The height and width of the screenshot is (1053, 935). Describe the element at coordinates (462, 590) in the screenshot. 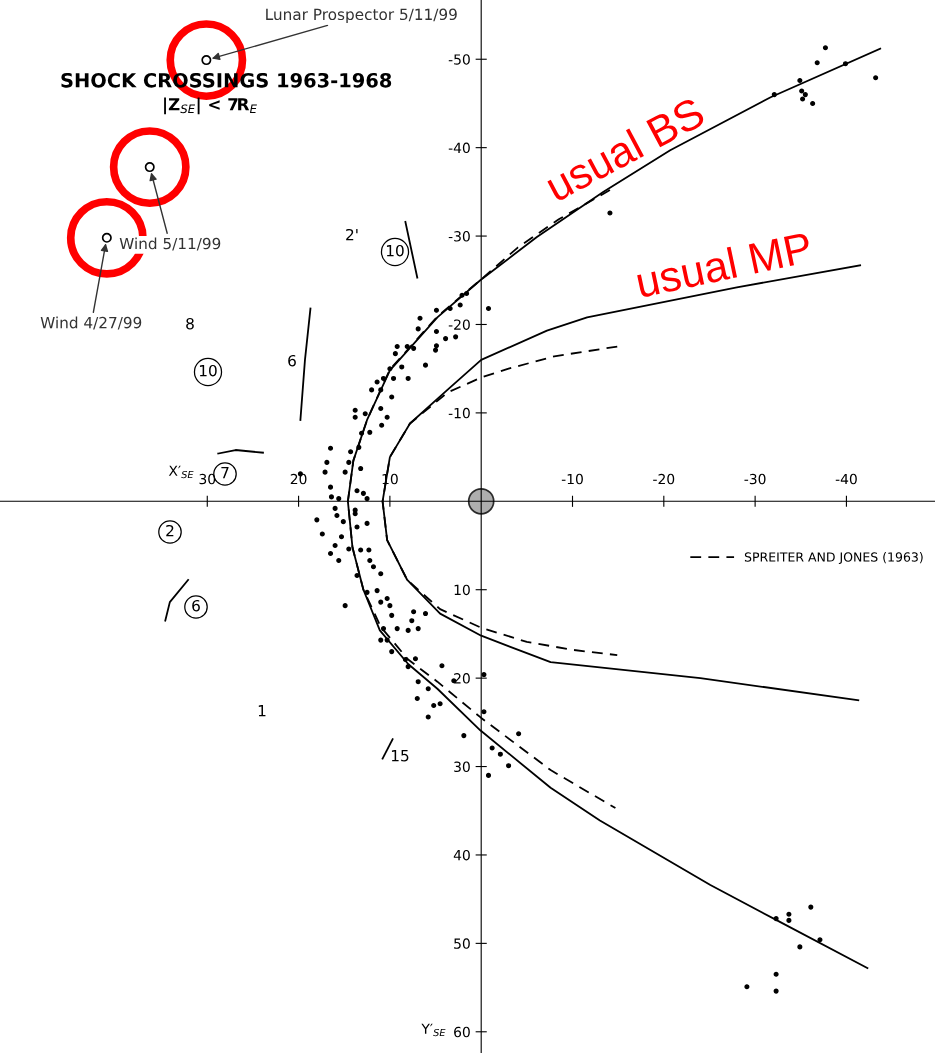

I see `y-tick-label: 10` at that location.